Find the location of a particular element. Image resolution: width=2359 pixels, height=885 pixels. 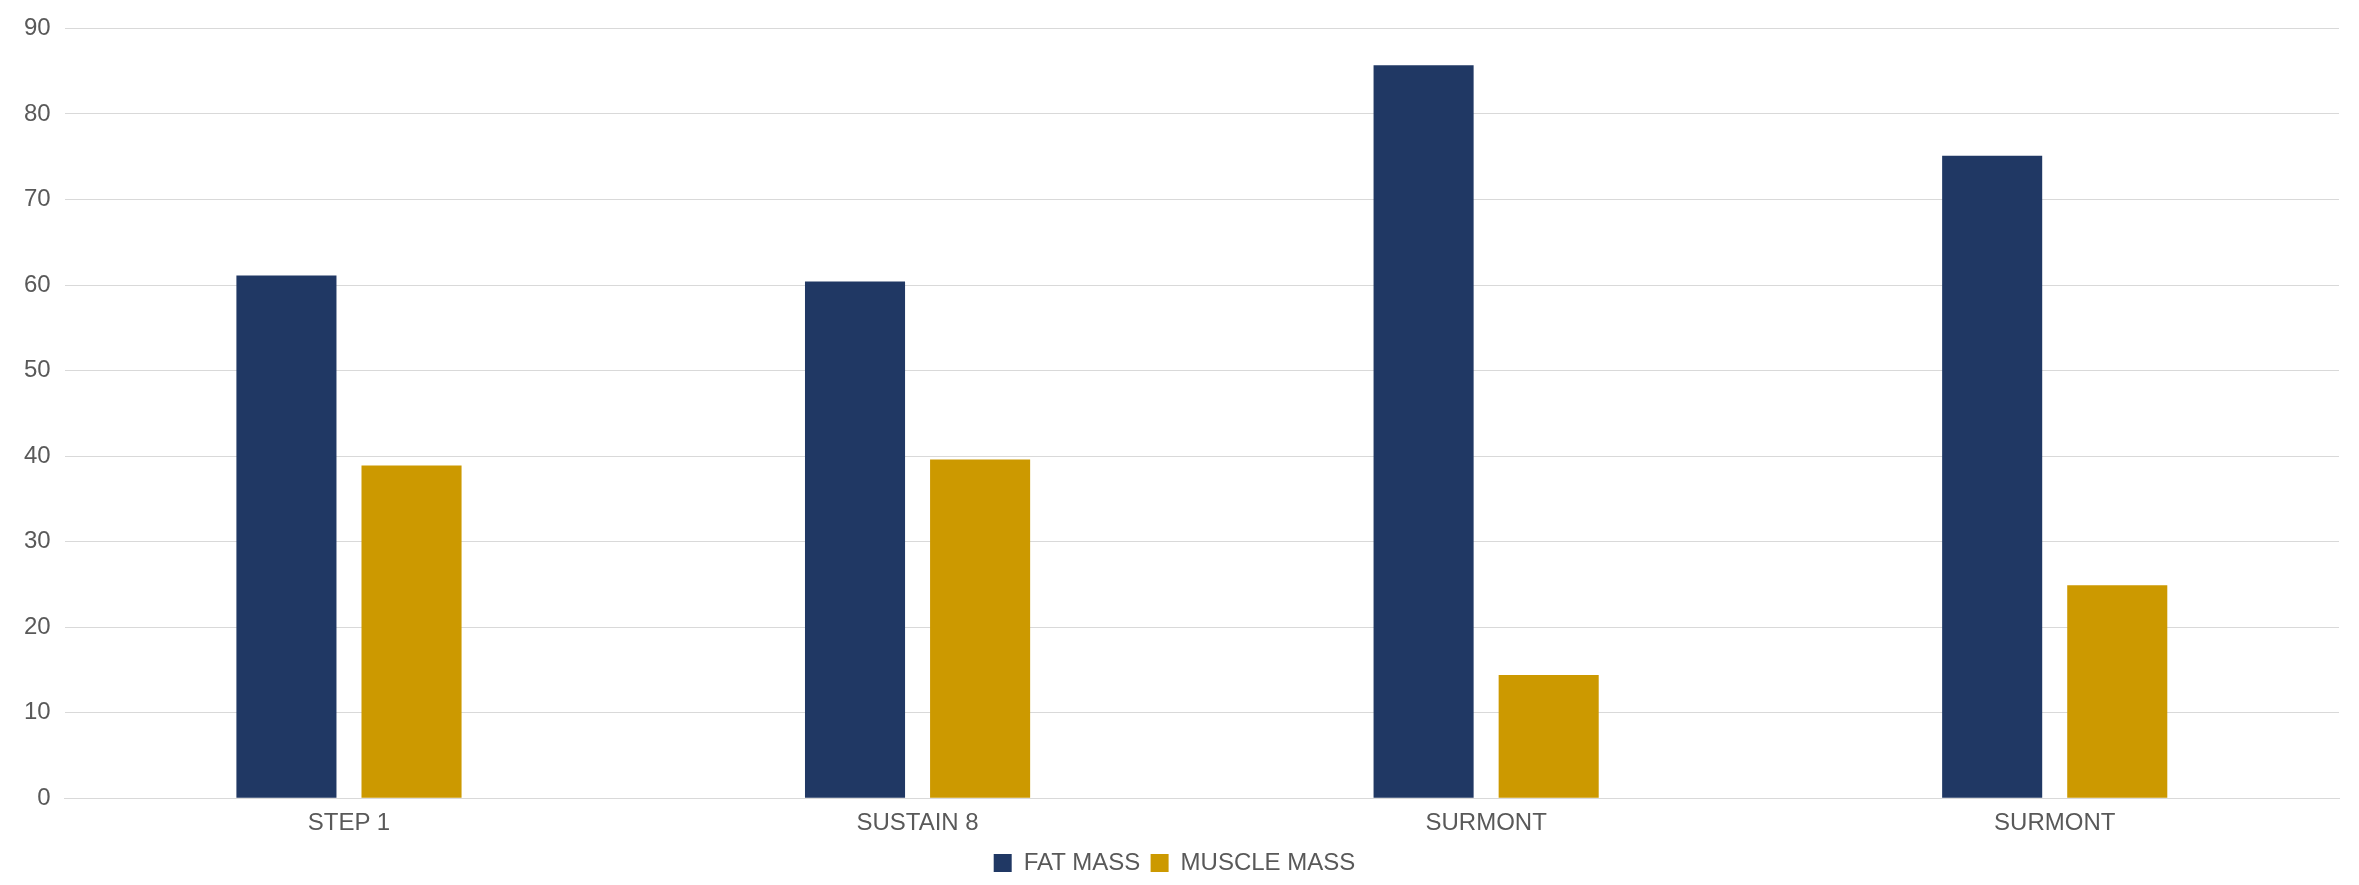

x-tick-label: SUSTAIN 8 is located at coordinates (917, 822).